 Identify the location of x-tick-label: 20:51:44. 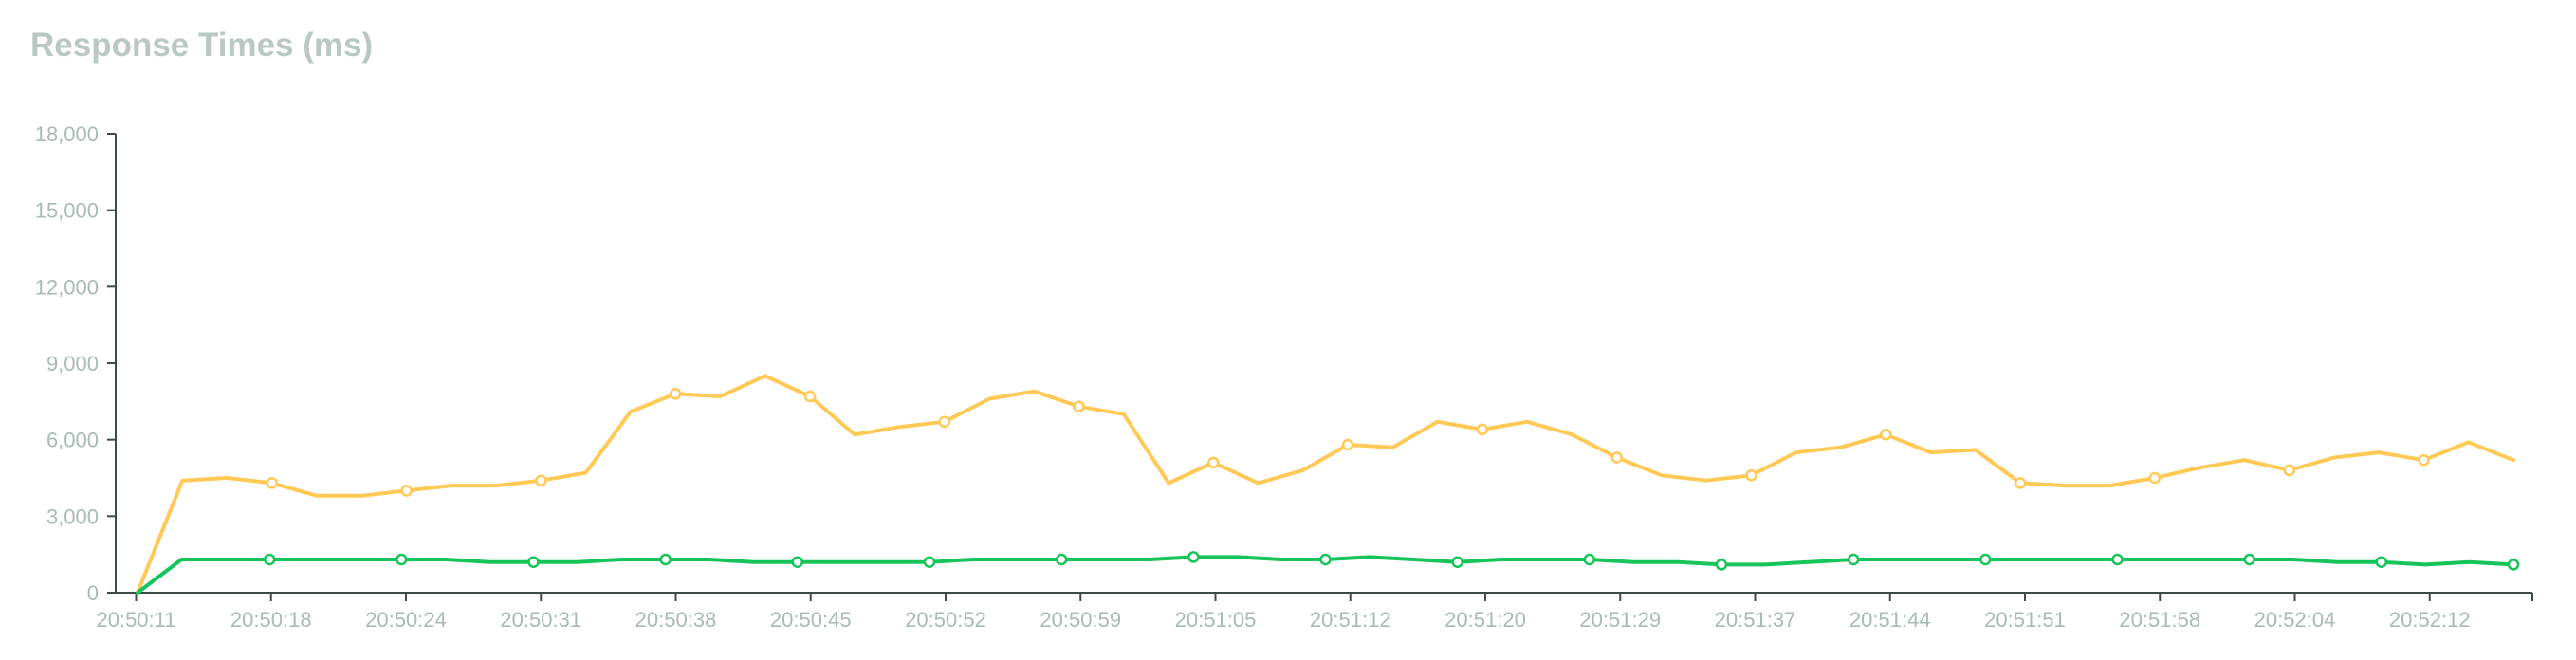
(1890, 620).